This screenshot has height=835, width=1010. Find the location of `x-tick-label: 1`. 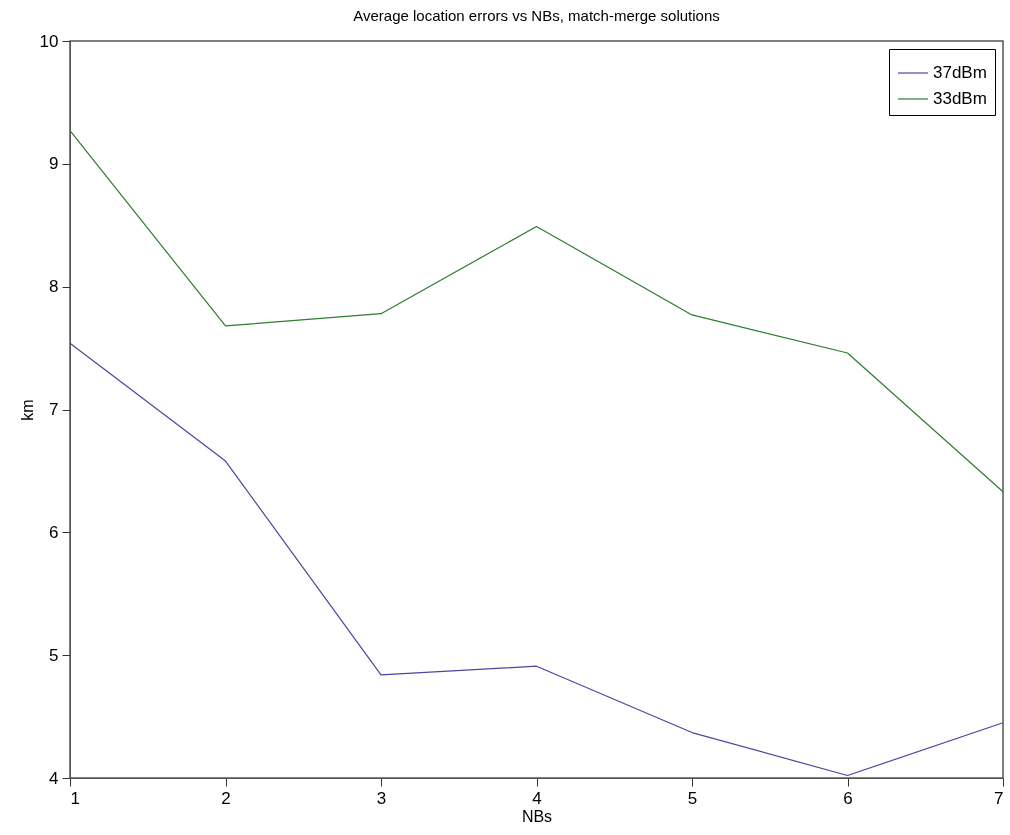

x-tick-label: 1 is located at coordinates (75, 798).